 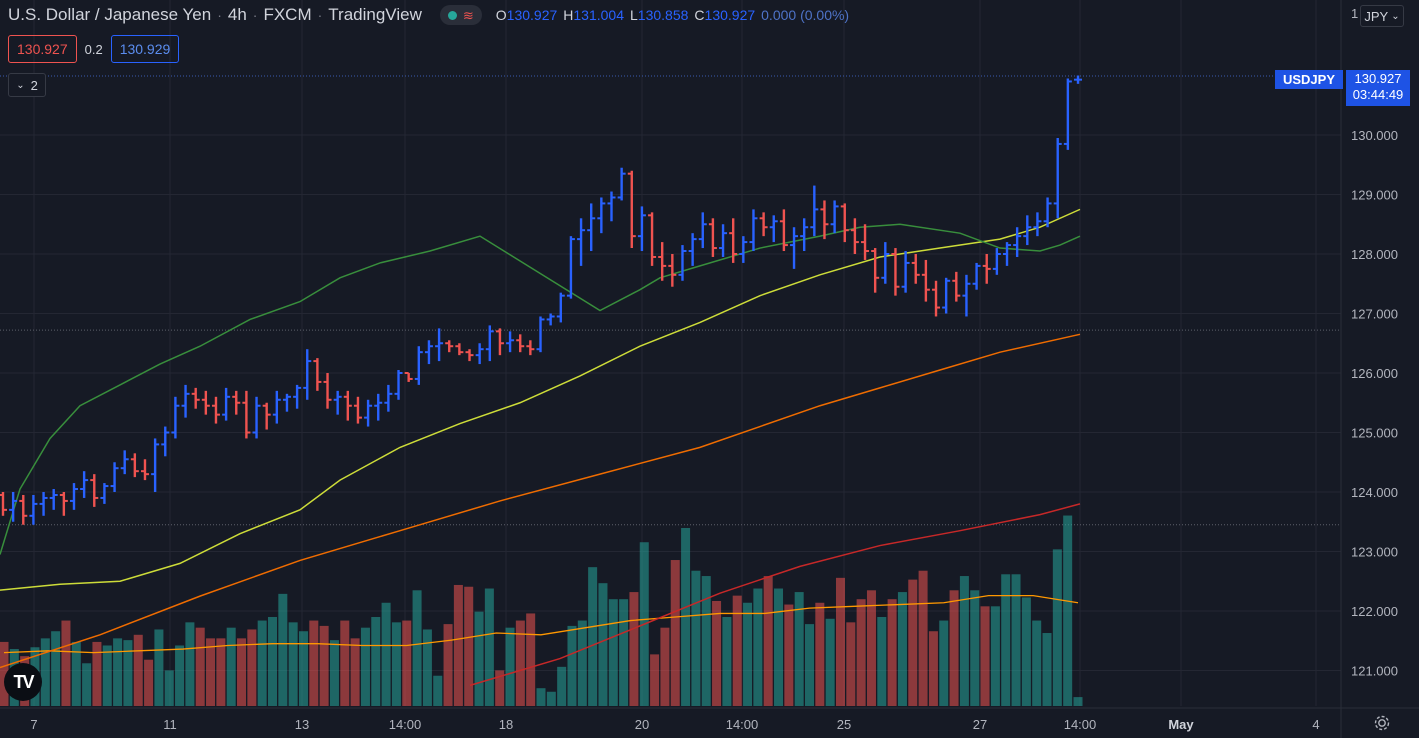 What do you see at coordinates (506, 724) in the screenshot?
I see `time-tick-label: 18` at bounding box center [506, 724].